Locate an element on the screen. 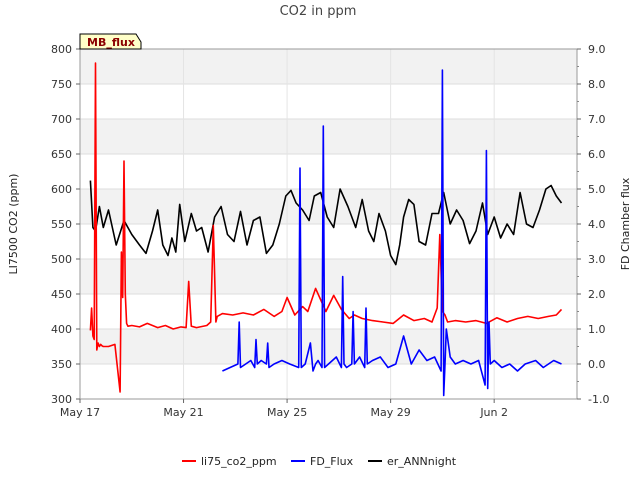  y-right-tick-label: 7.0 is located at coordinates (597, 119).